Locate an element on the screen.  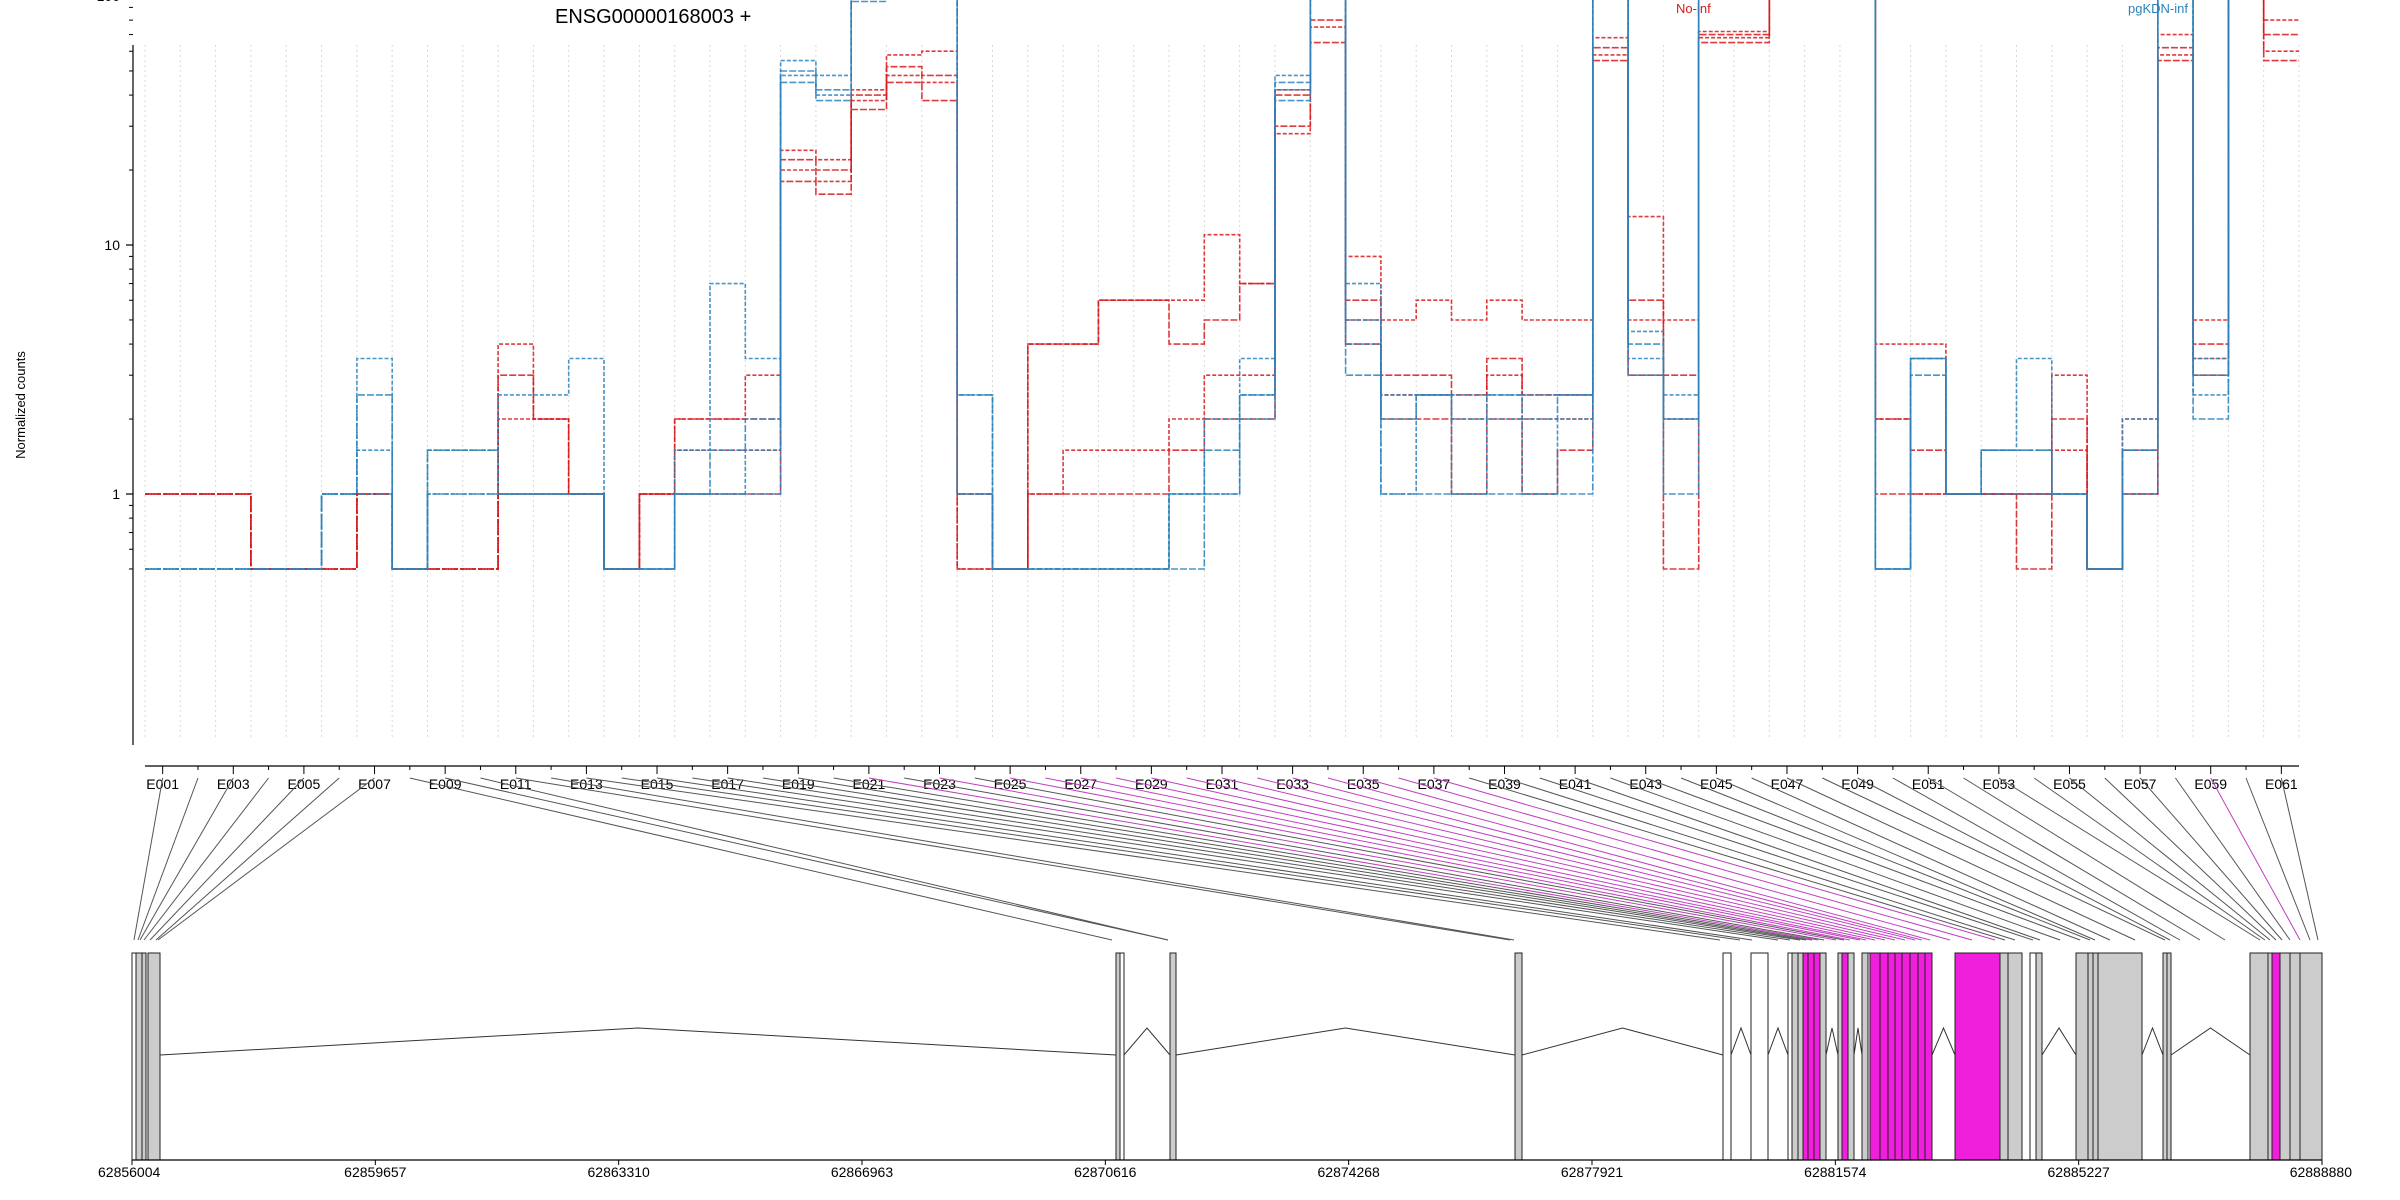
y-axis: 1 10 100 is located at coordinates (115, 285).